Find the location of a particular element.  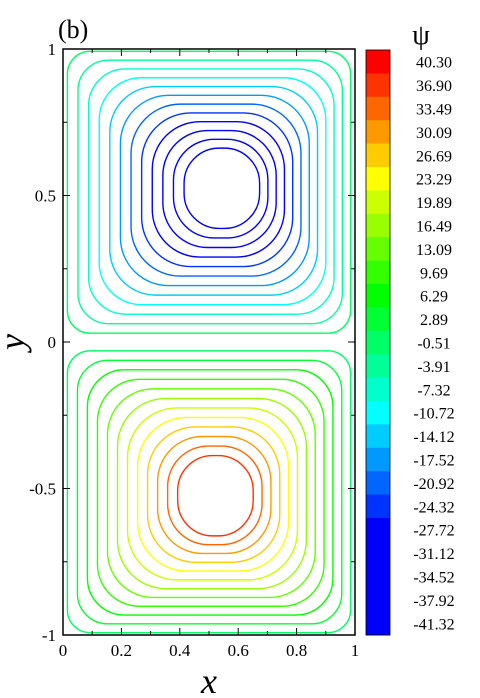

x-tick-label: 0.4 is located at coordinates (180, 650).